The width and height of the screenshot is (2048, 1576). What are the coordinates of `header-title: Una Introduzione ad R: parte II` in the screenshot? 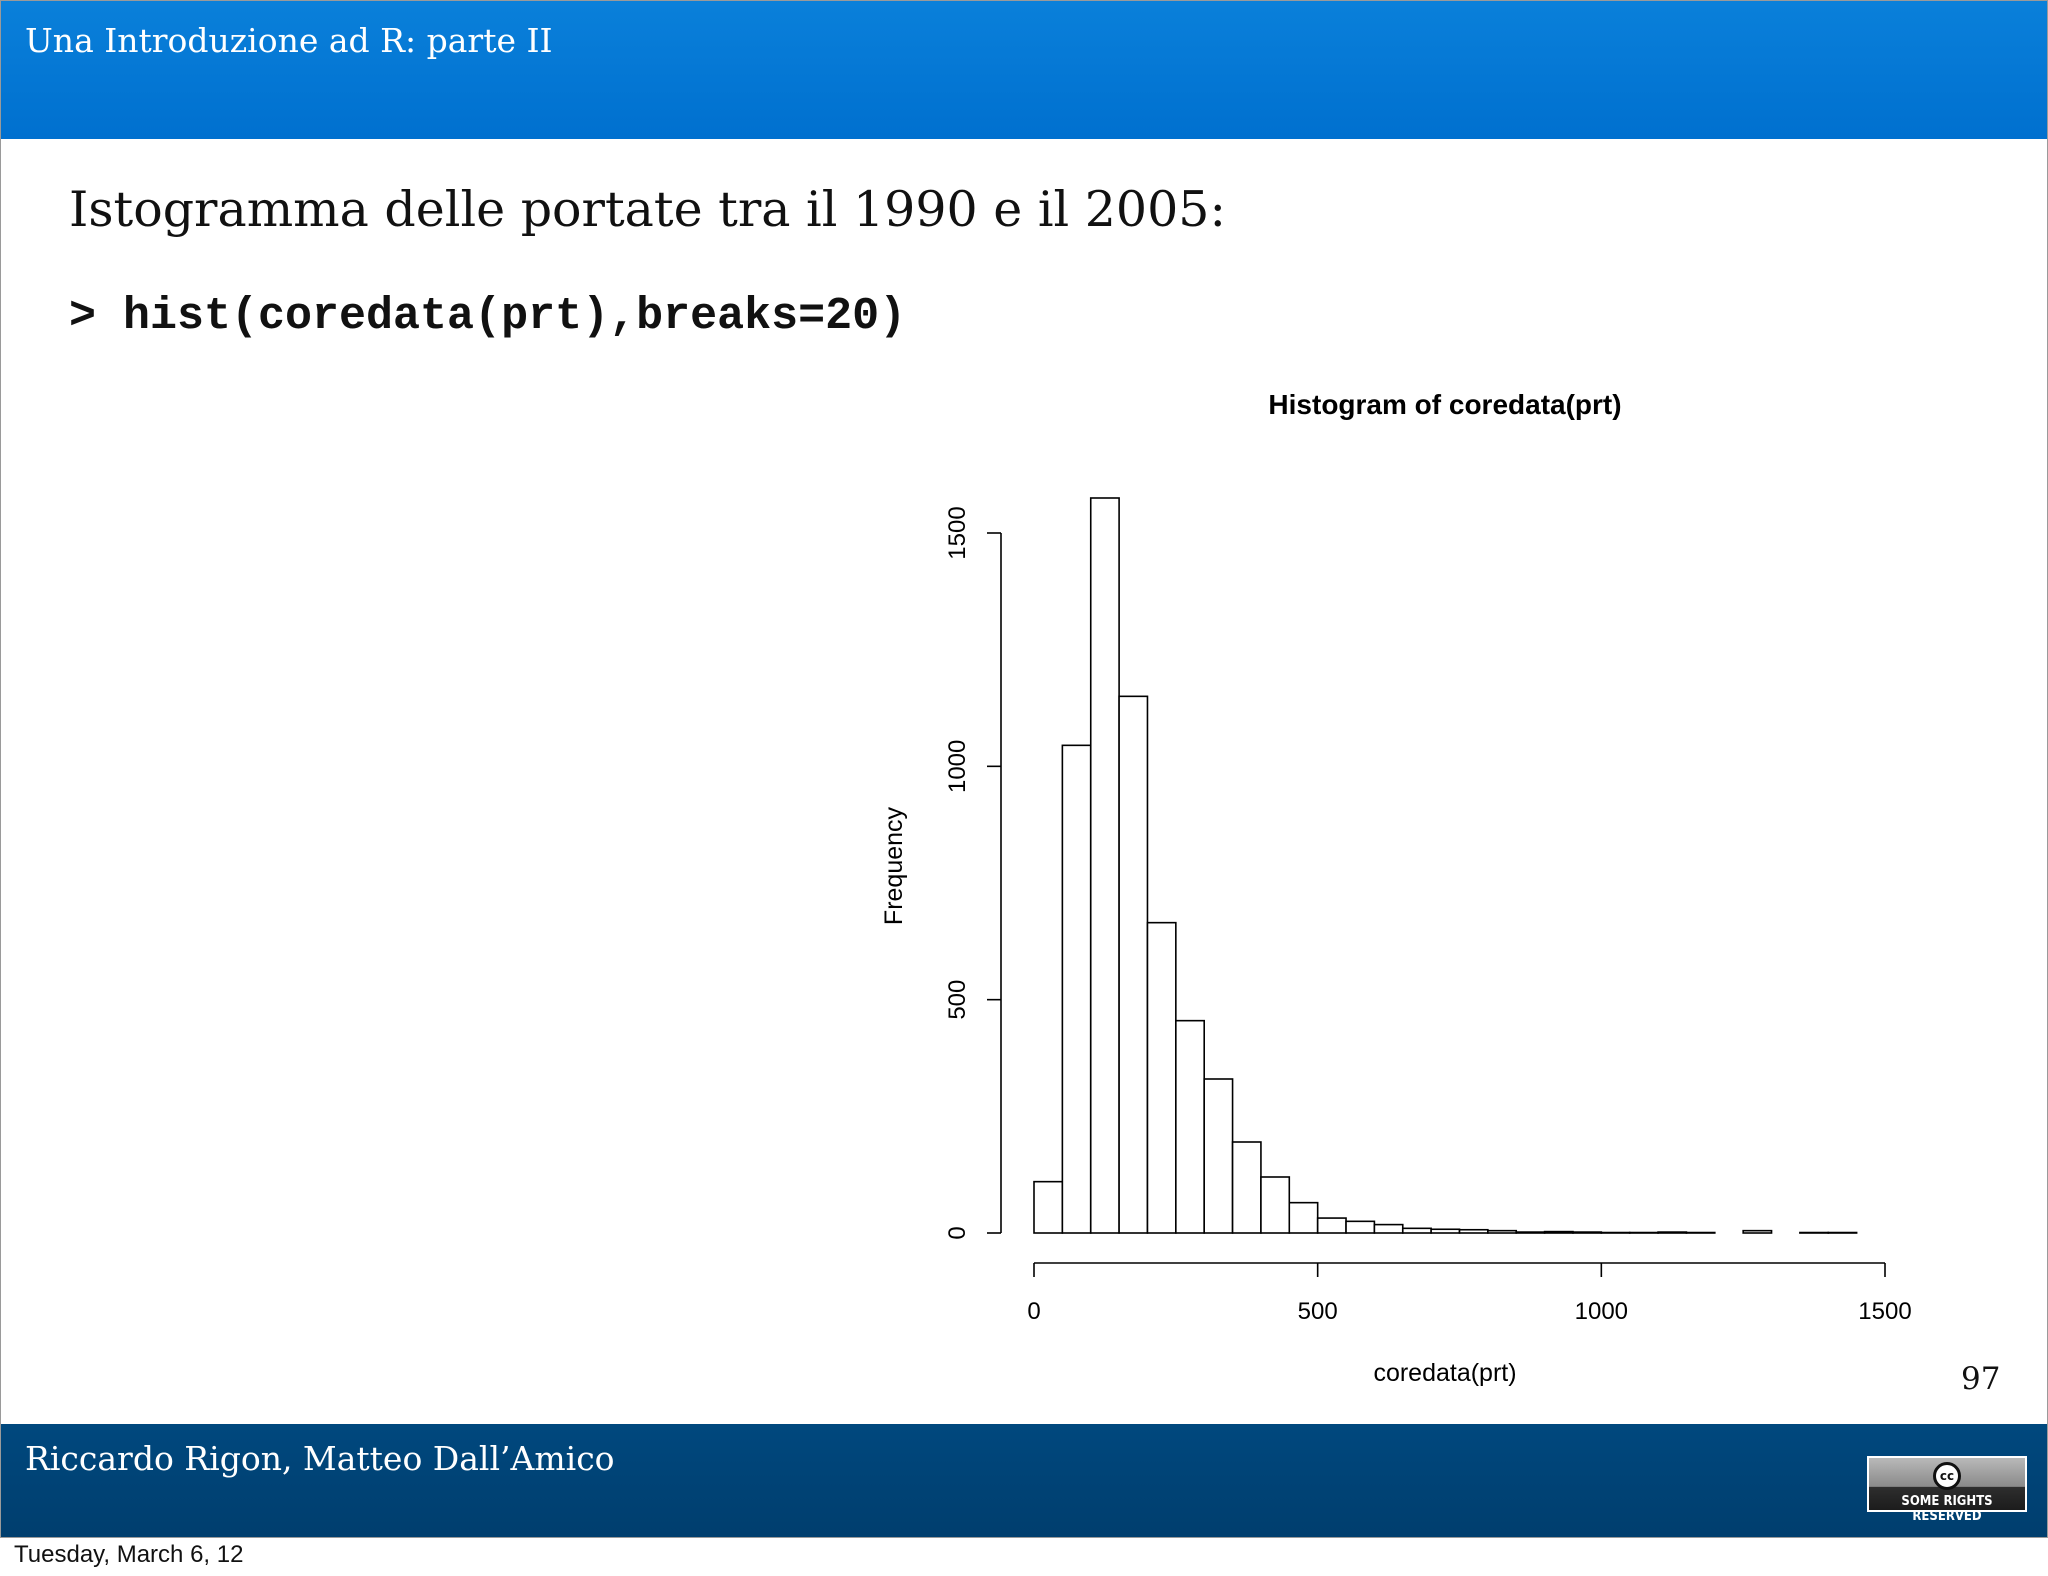 It's located at (289, 40).